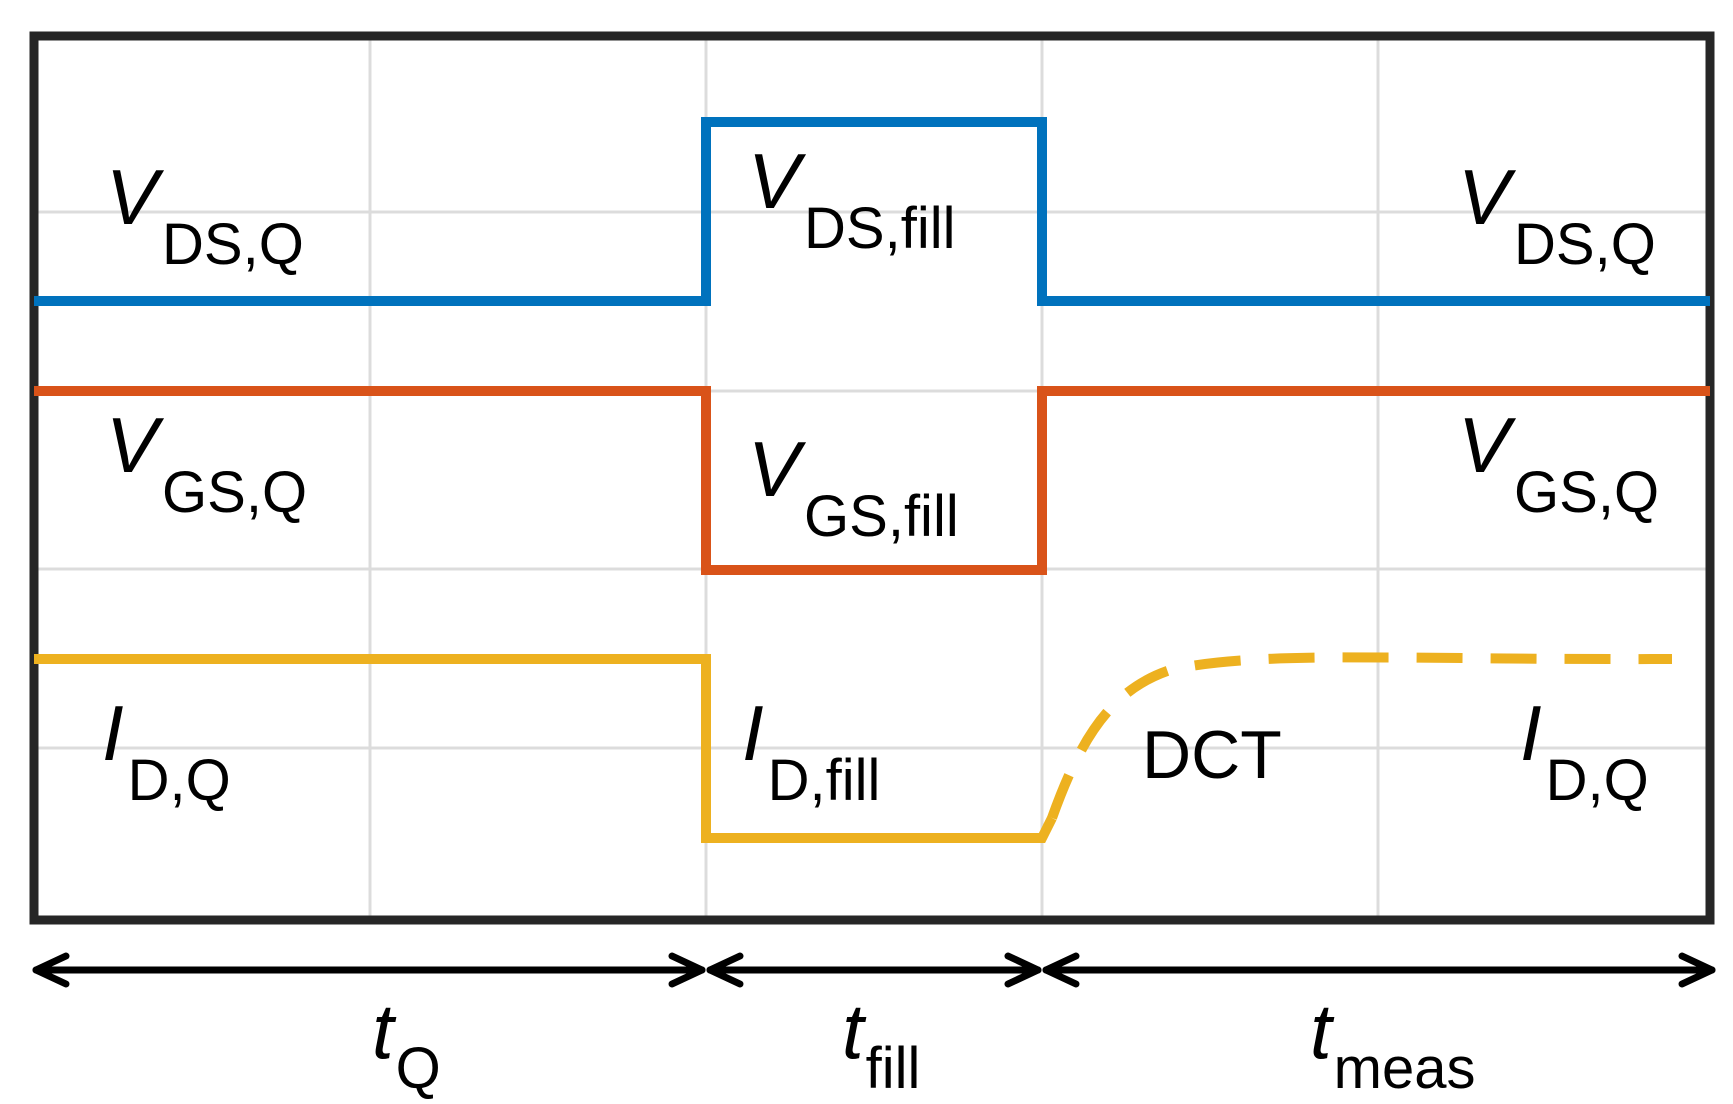  What do you see at coordinates (1558, 463) in the screenshot?
I see `label-vgs-right: VGS,Q` at bounding box center [1558, 463].